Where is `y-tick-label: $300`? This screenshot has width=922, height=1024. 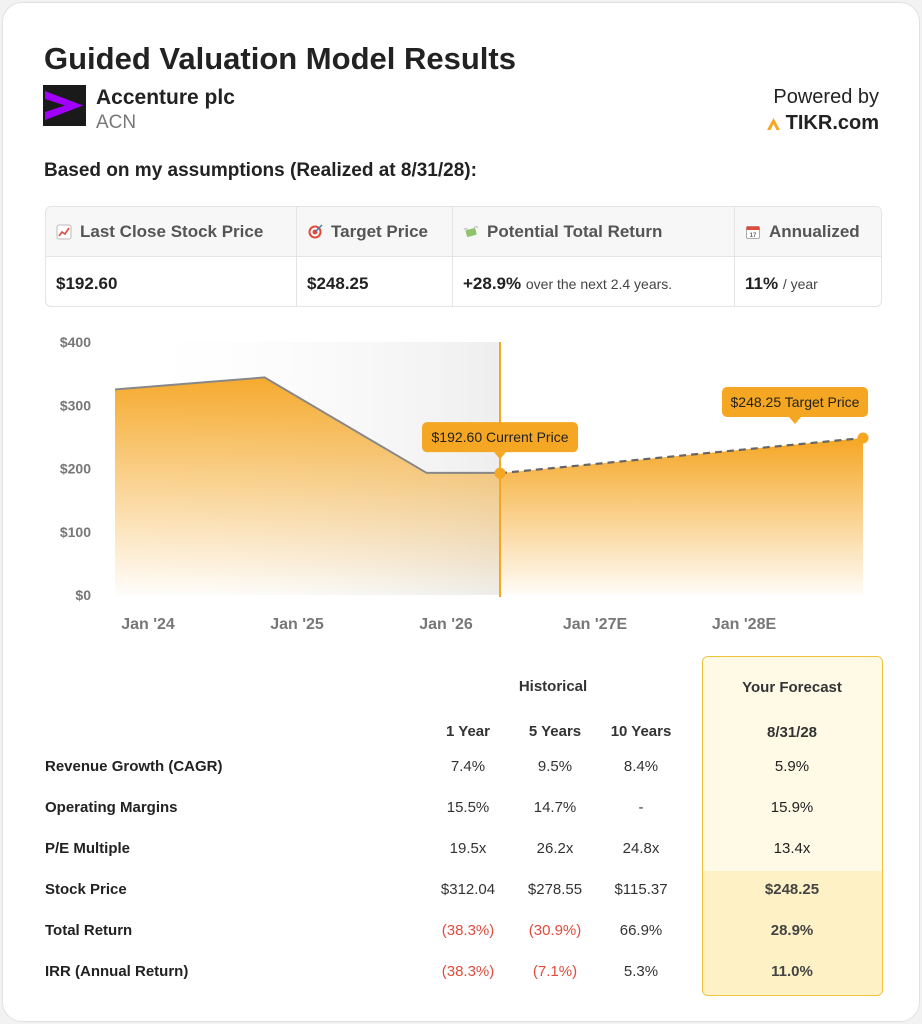
y-tick-label: $300 is located at coordinates (75, 405).